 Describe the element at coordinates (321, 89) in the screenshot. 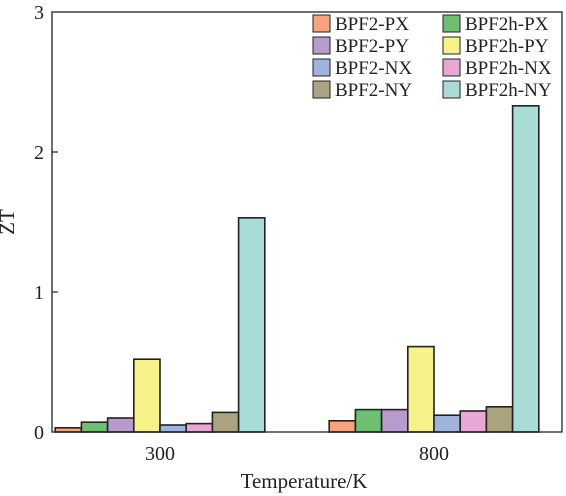

I see `legend-swatch-bpf2-ny` at that location.